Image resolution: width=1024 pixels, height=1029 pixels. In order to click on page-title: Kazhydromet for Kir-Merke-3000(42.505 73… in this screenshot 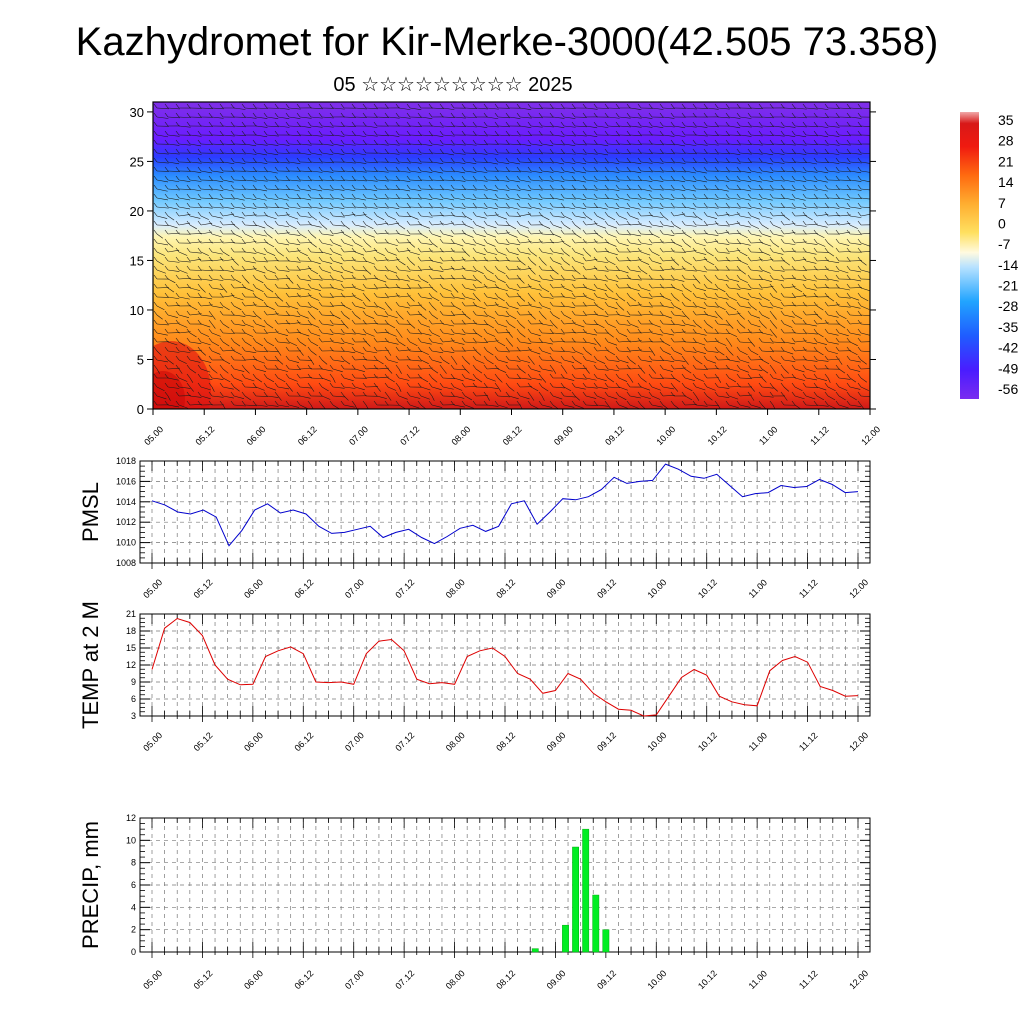, I will do `click(507, 42)`.